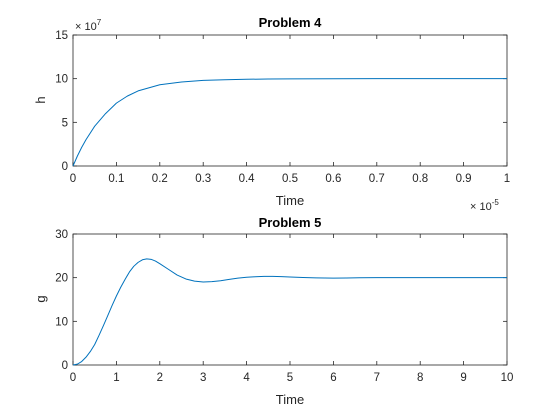 This screenshot has height=420, width=560. I want to click on x-tick-label: 3, so click(203, 378).